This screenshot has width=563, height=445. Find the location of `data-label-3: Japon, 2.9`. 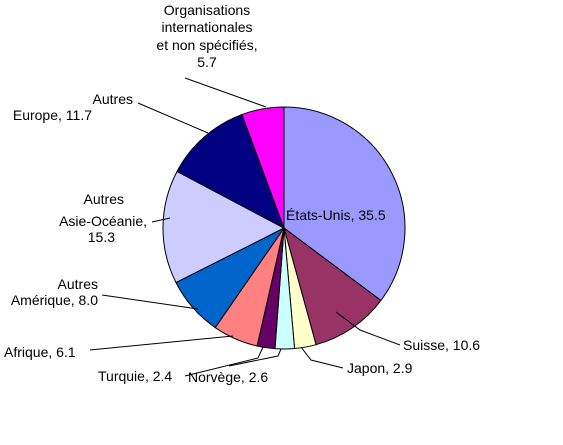

data-label-3: Japon, 2.9 is located at coordinates (380, 368).